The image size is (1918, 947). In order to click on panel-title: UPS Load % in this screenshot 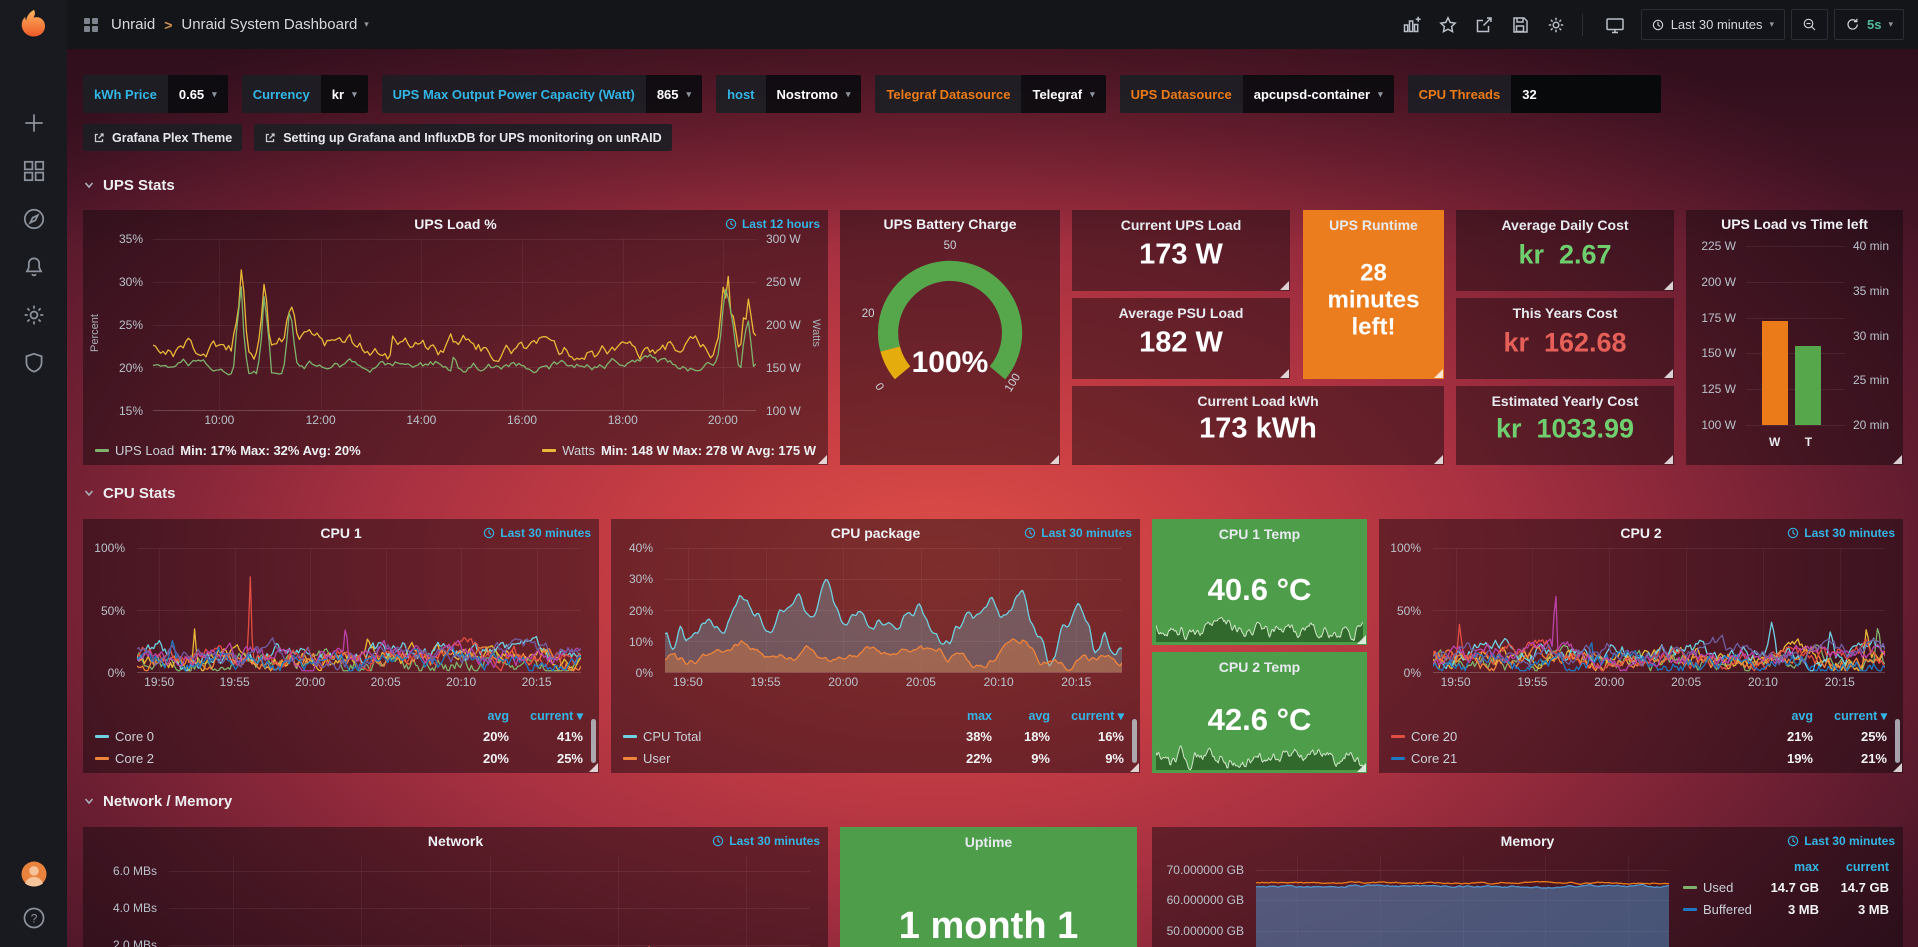, I will do `click(455, 223)`.